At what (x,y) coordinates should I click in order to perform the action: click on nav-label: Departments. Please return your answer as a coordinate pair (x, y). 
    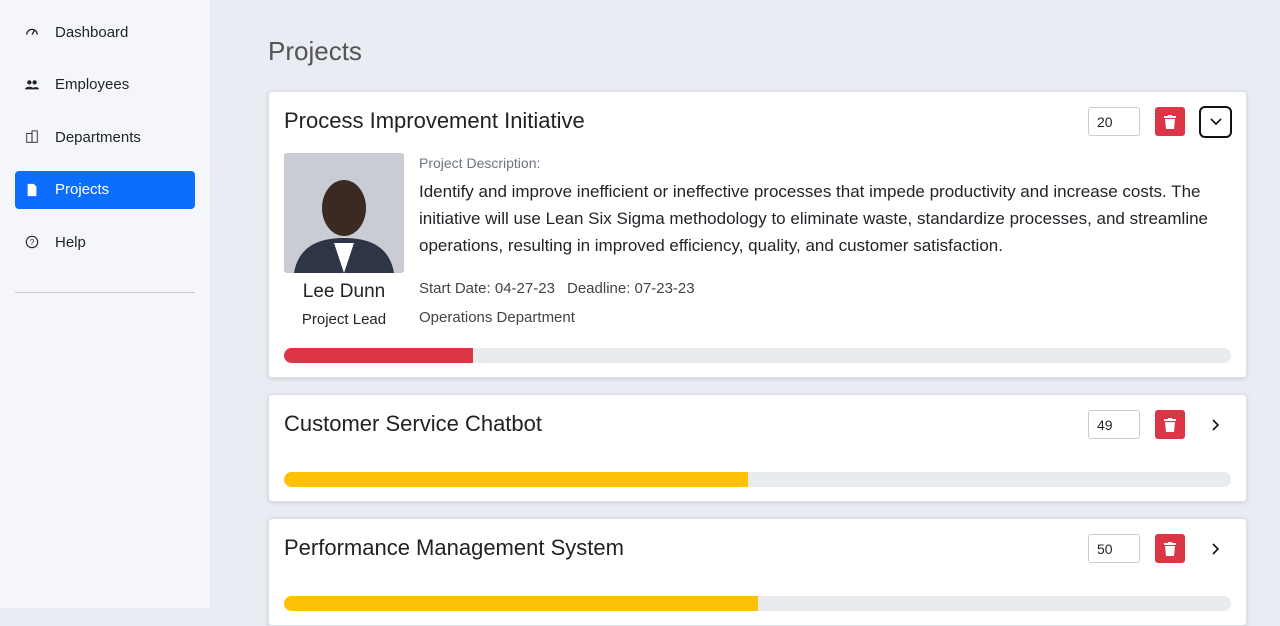
    Looking at the image, I should click on (98, 137).